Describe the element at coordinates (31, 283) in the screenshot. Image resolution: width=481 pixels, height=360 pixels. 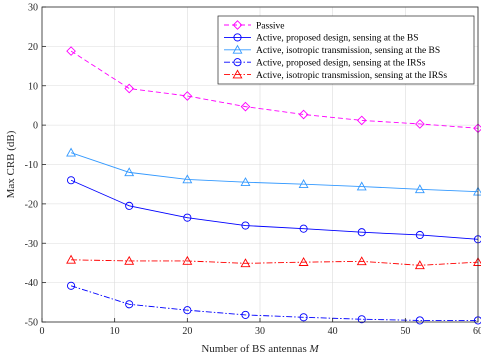
I see `y-tick-label: -40` at that location.